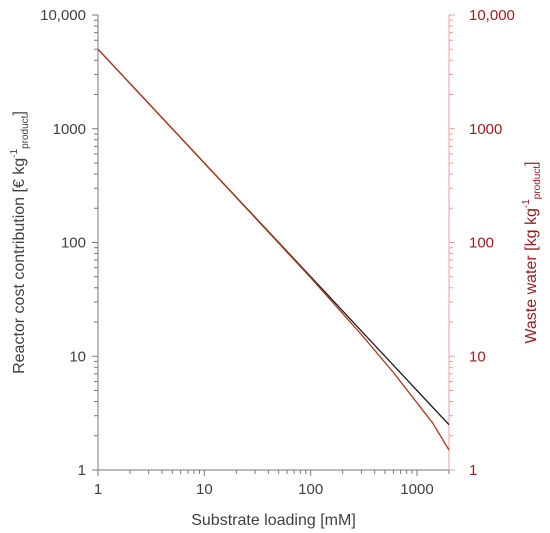 Image resolution: width=550 pixels, height=533 pixels. Describe the element at coordinates (19, 113) in the screenshot. I see `left-axis-title-close: ]` at that location.